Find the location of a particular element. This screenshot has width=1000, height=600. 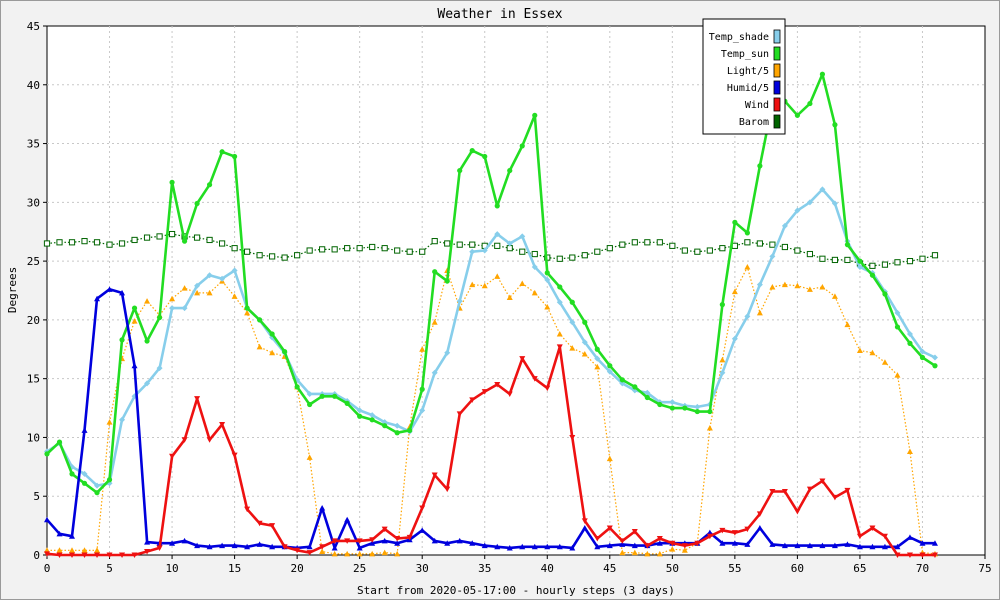

x-tick-label: 75 is located at coordinates (984, 568).